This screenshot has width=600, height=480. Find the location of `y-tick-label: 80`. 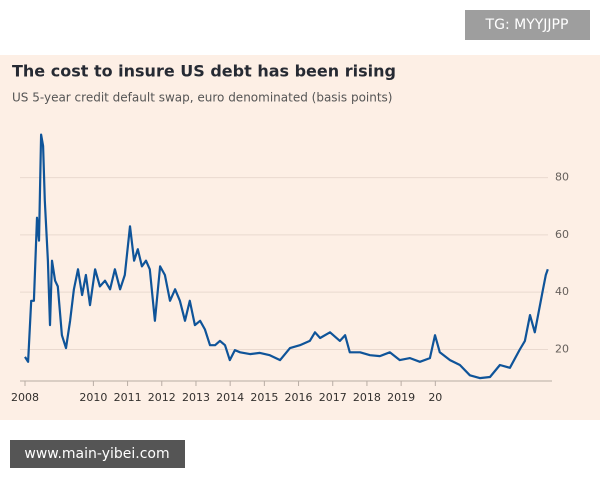

y-tick-label: 80 is located at coordinates (562, 177).